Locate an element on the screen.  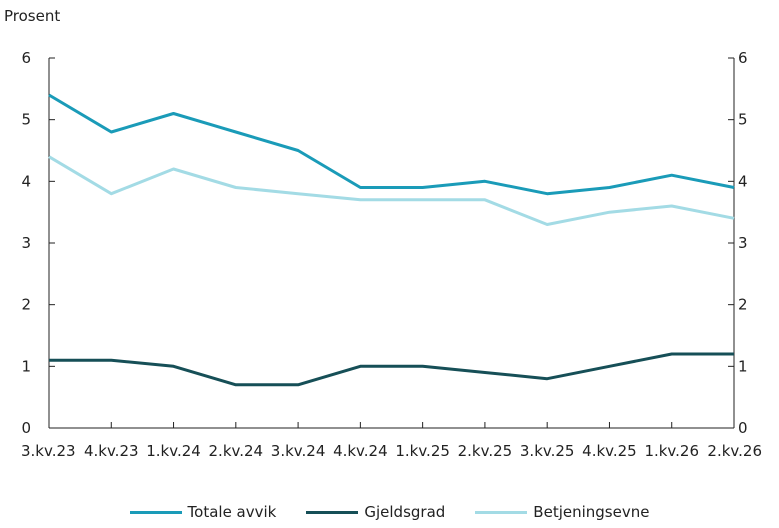
x-tick-label: 4.kv.24 is located at coordinates (360, 451).